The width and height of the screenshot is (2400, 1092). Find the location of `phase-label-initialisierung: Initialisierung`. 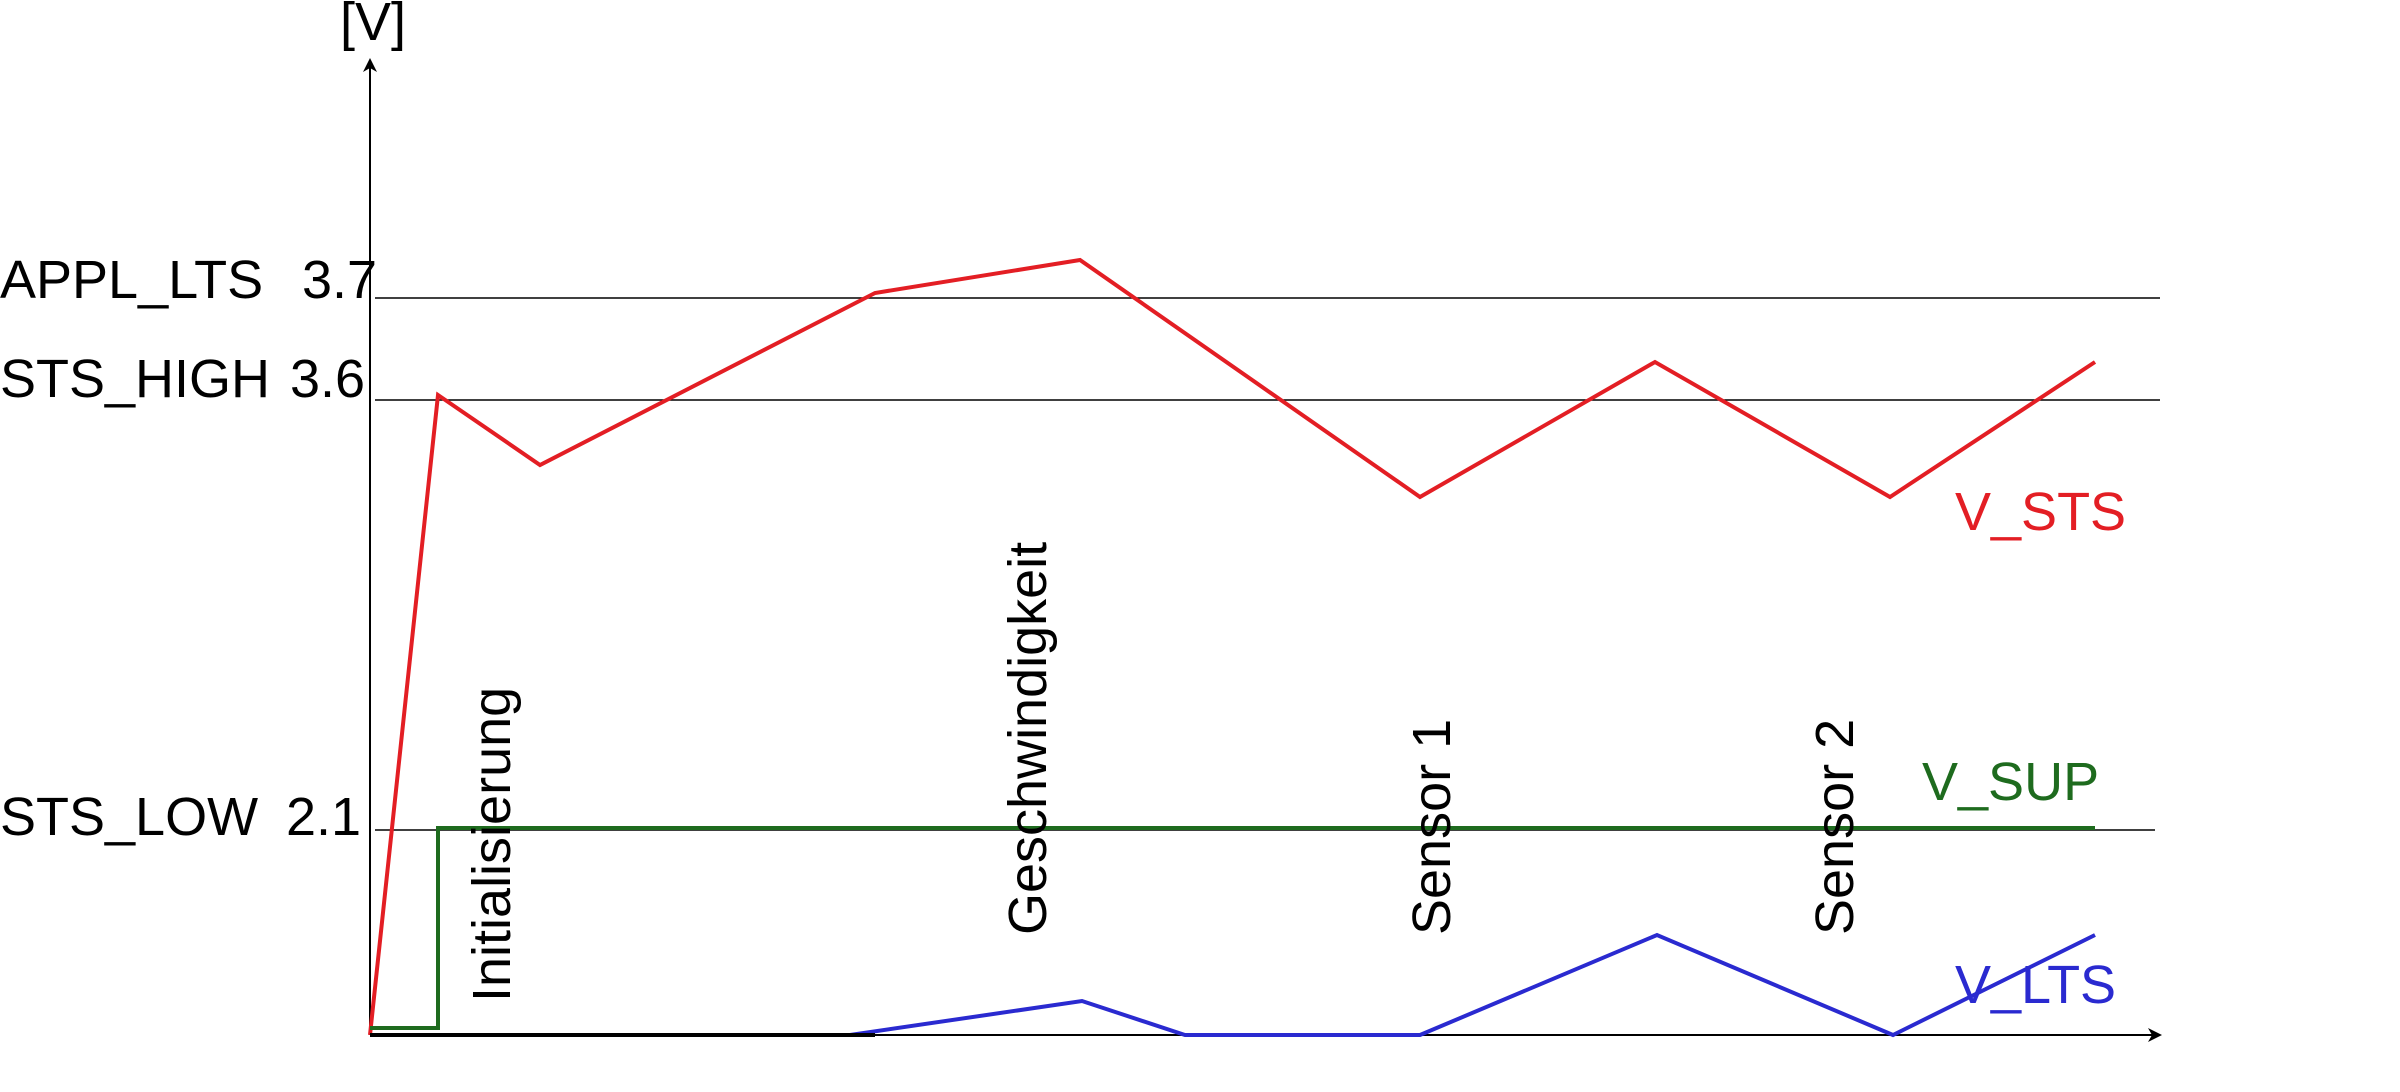

phase-label-initialisierung: Initialisierung is located at coordinates (492, 844).